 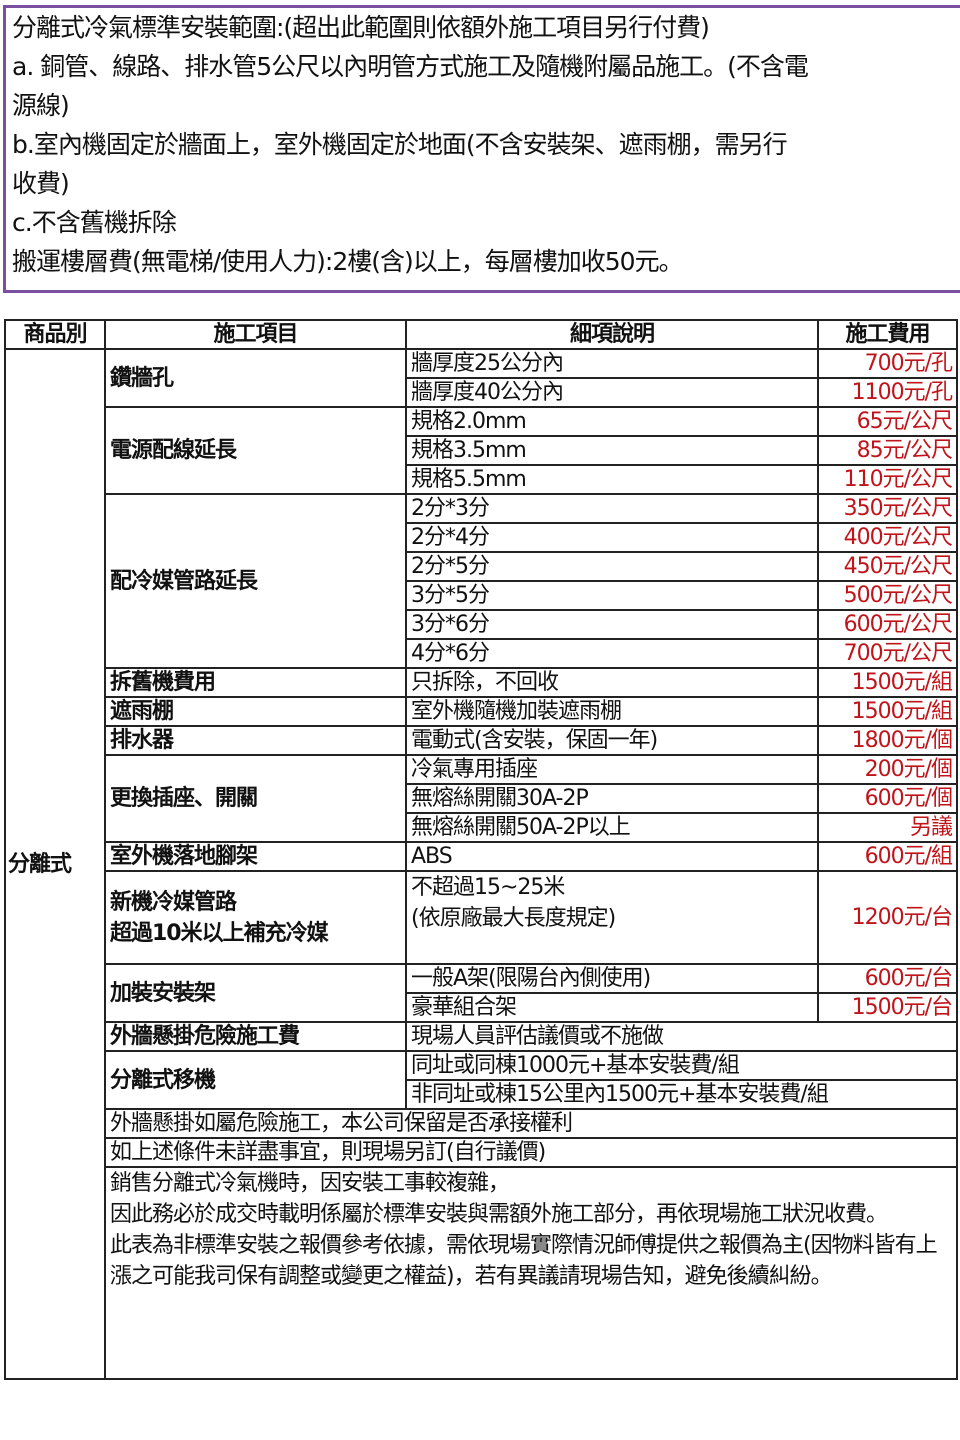 I want to click on footer-row: 如上述條件未詳盡事宜，則現場另訂(自行議價), so click(x=481, y=1152).